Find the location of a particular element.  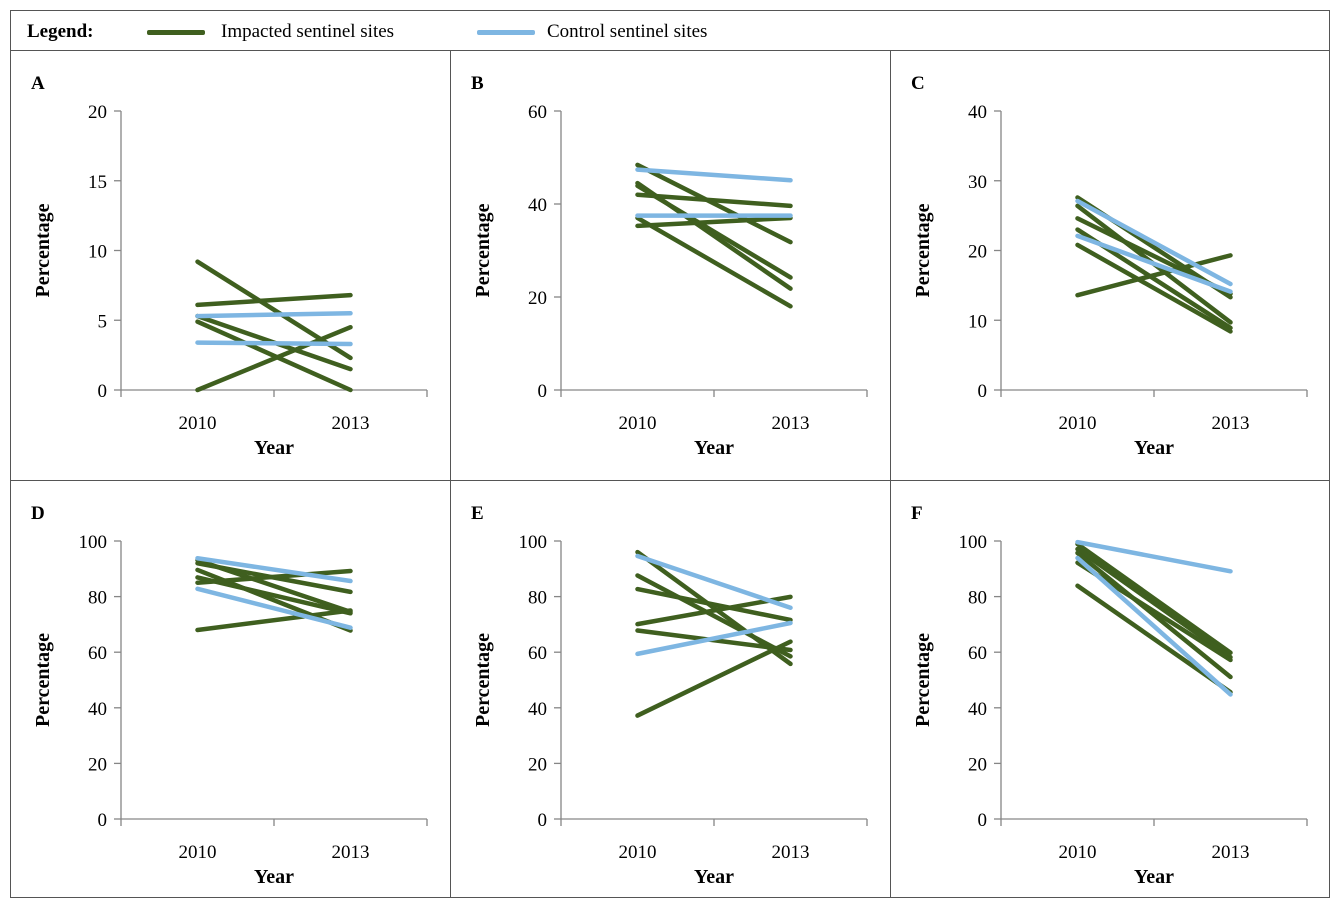

chart-svg-e: E 0 20 40 60 80 100 2010 2013 Year Percentage is located at coordinates (669, 695).